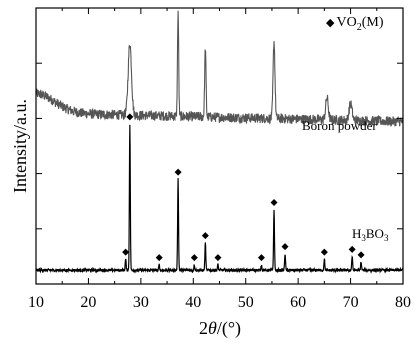 The height and width of the screenshot is (356, 417). I want to click on x-axis-label: 2θ/(°), so click(220, 328).